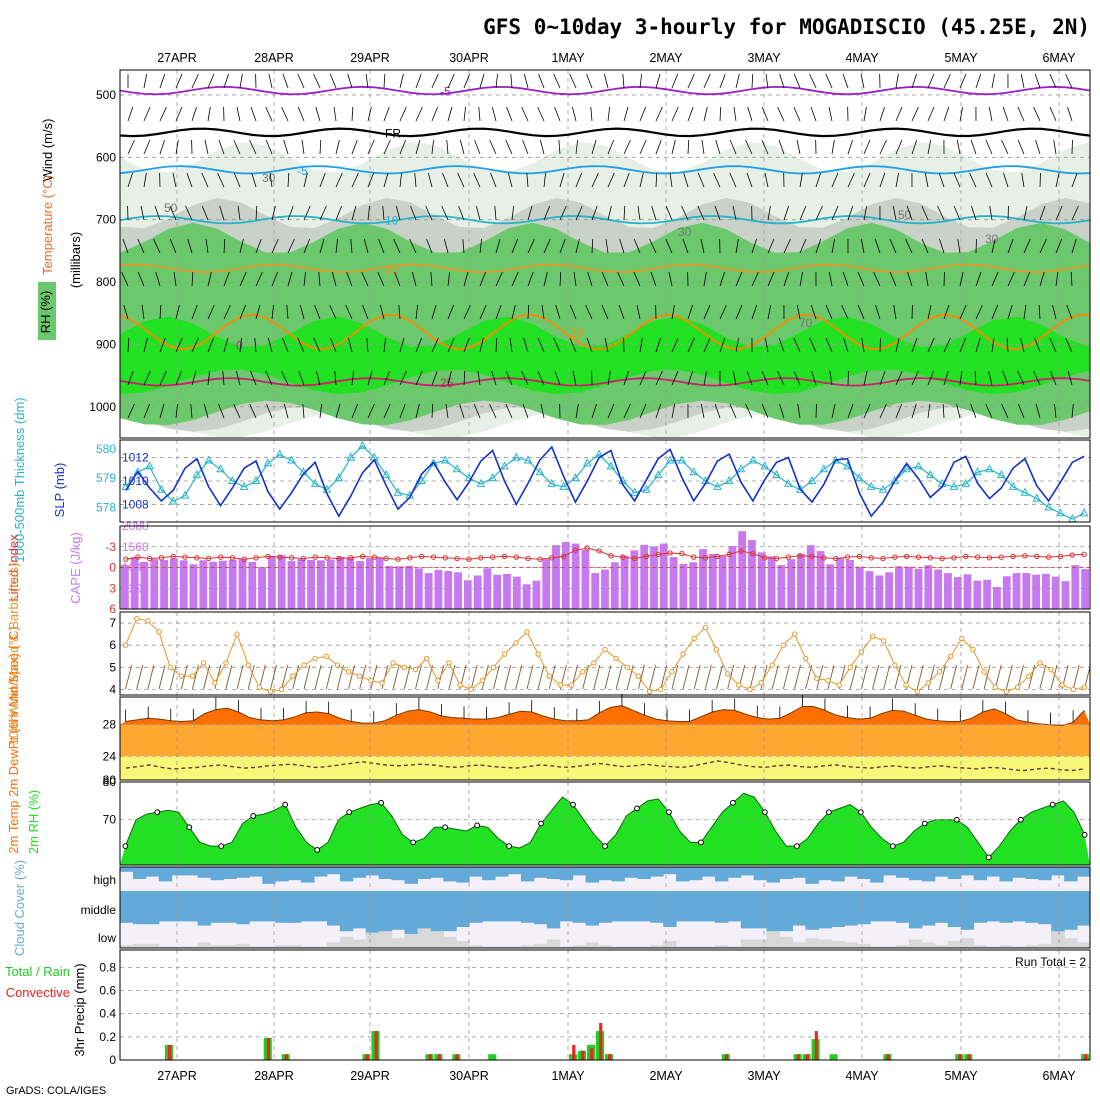 The image size is (1100, 1100). Describe the element at coordinates (112, 645) in the screenshot. I see `wind10-ytick-1: 6` at that location.